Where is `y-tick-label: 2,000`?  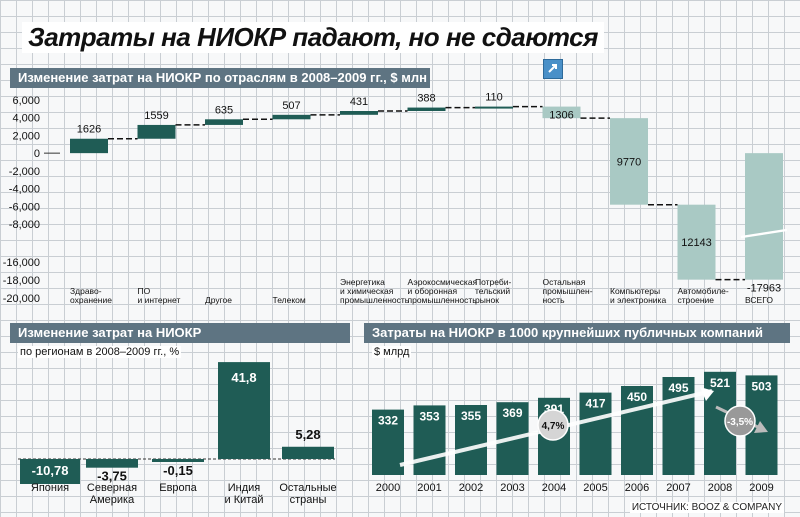 y-tick-label: 2,000 is located at coordinates (26, 136).